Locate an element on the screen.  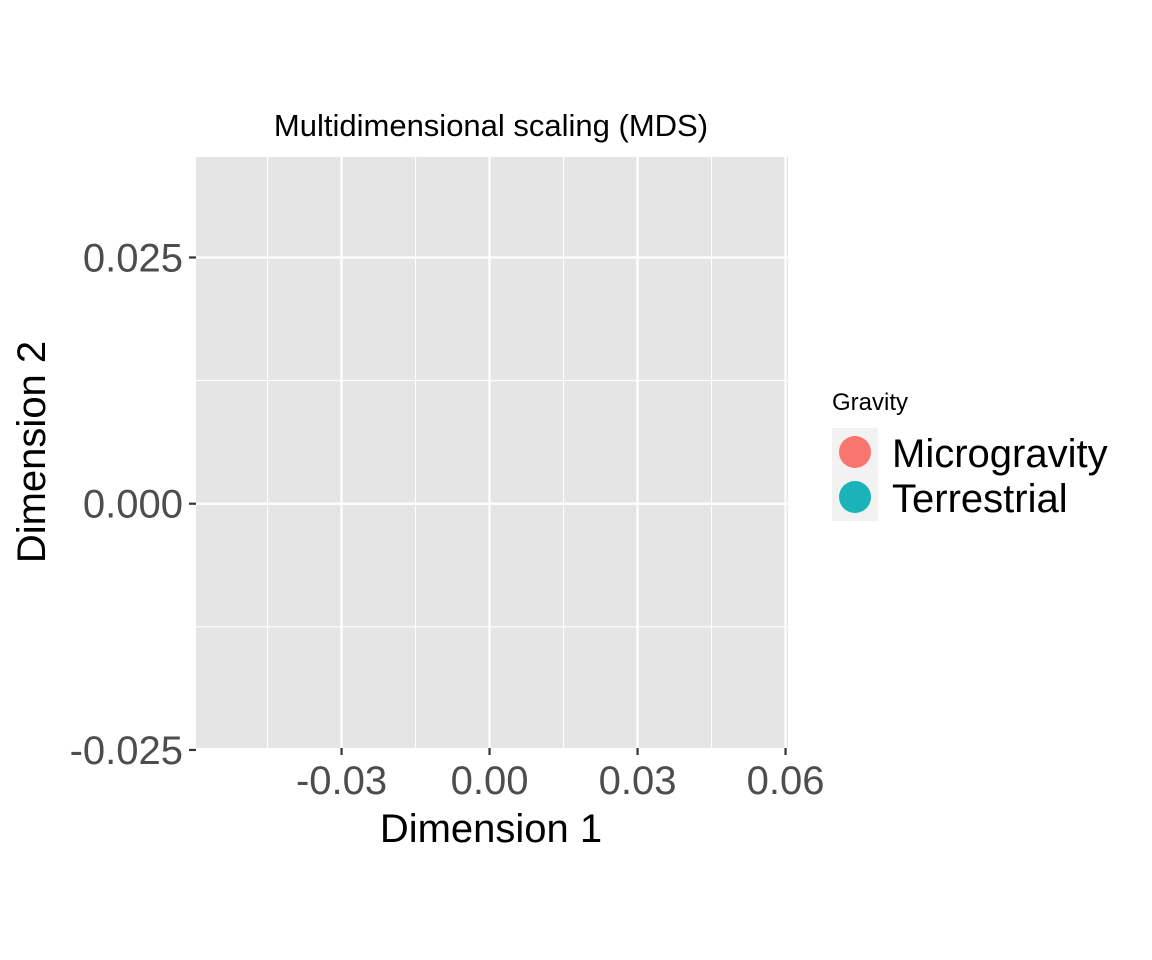
chart-title: Multidimensional scaling (MDS) is located at coordinates (491, 125).